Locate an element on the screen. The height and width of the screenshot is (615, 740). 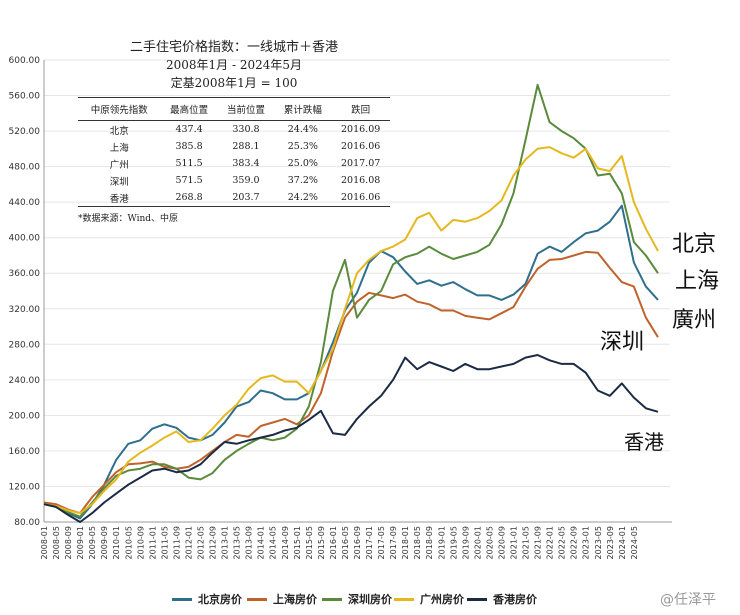
x-tick-label: 2009-09 is located at coordinates (104, 542).